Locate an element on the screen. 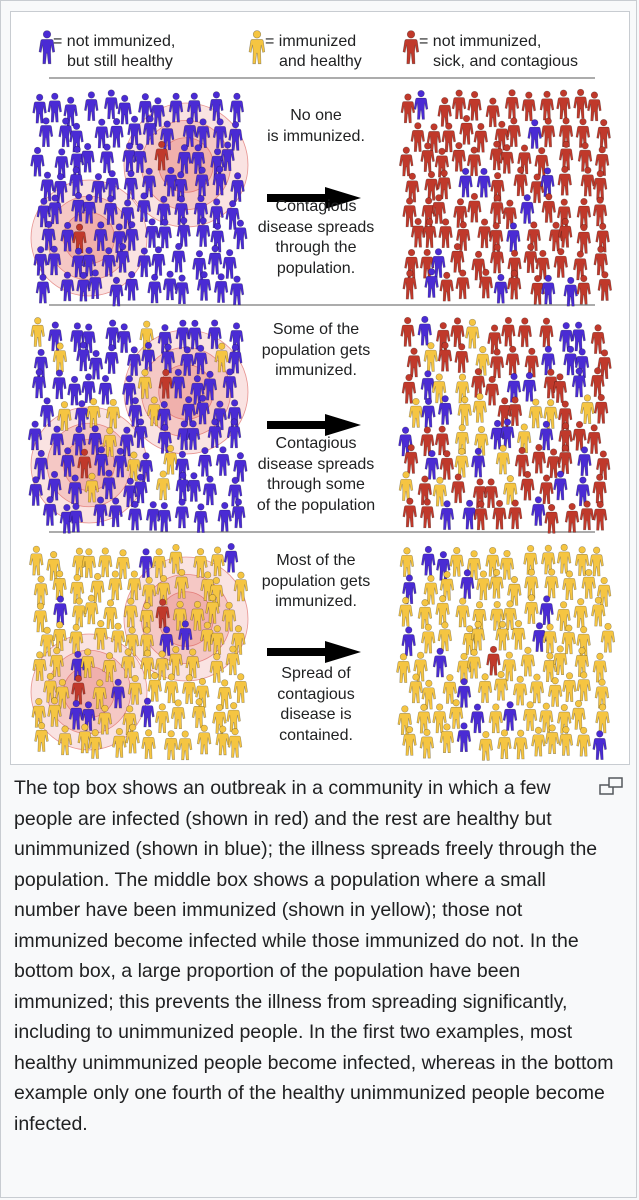  enlarge-icon is located at coordinates (611, 786).